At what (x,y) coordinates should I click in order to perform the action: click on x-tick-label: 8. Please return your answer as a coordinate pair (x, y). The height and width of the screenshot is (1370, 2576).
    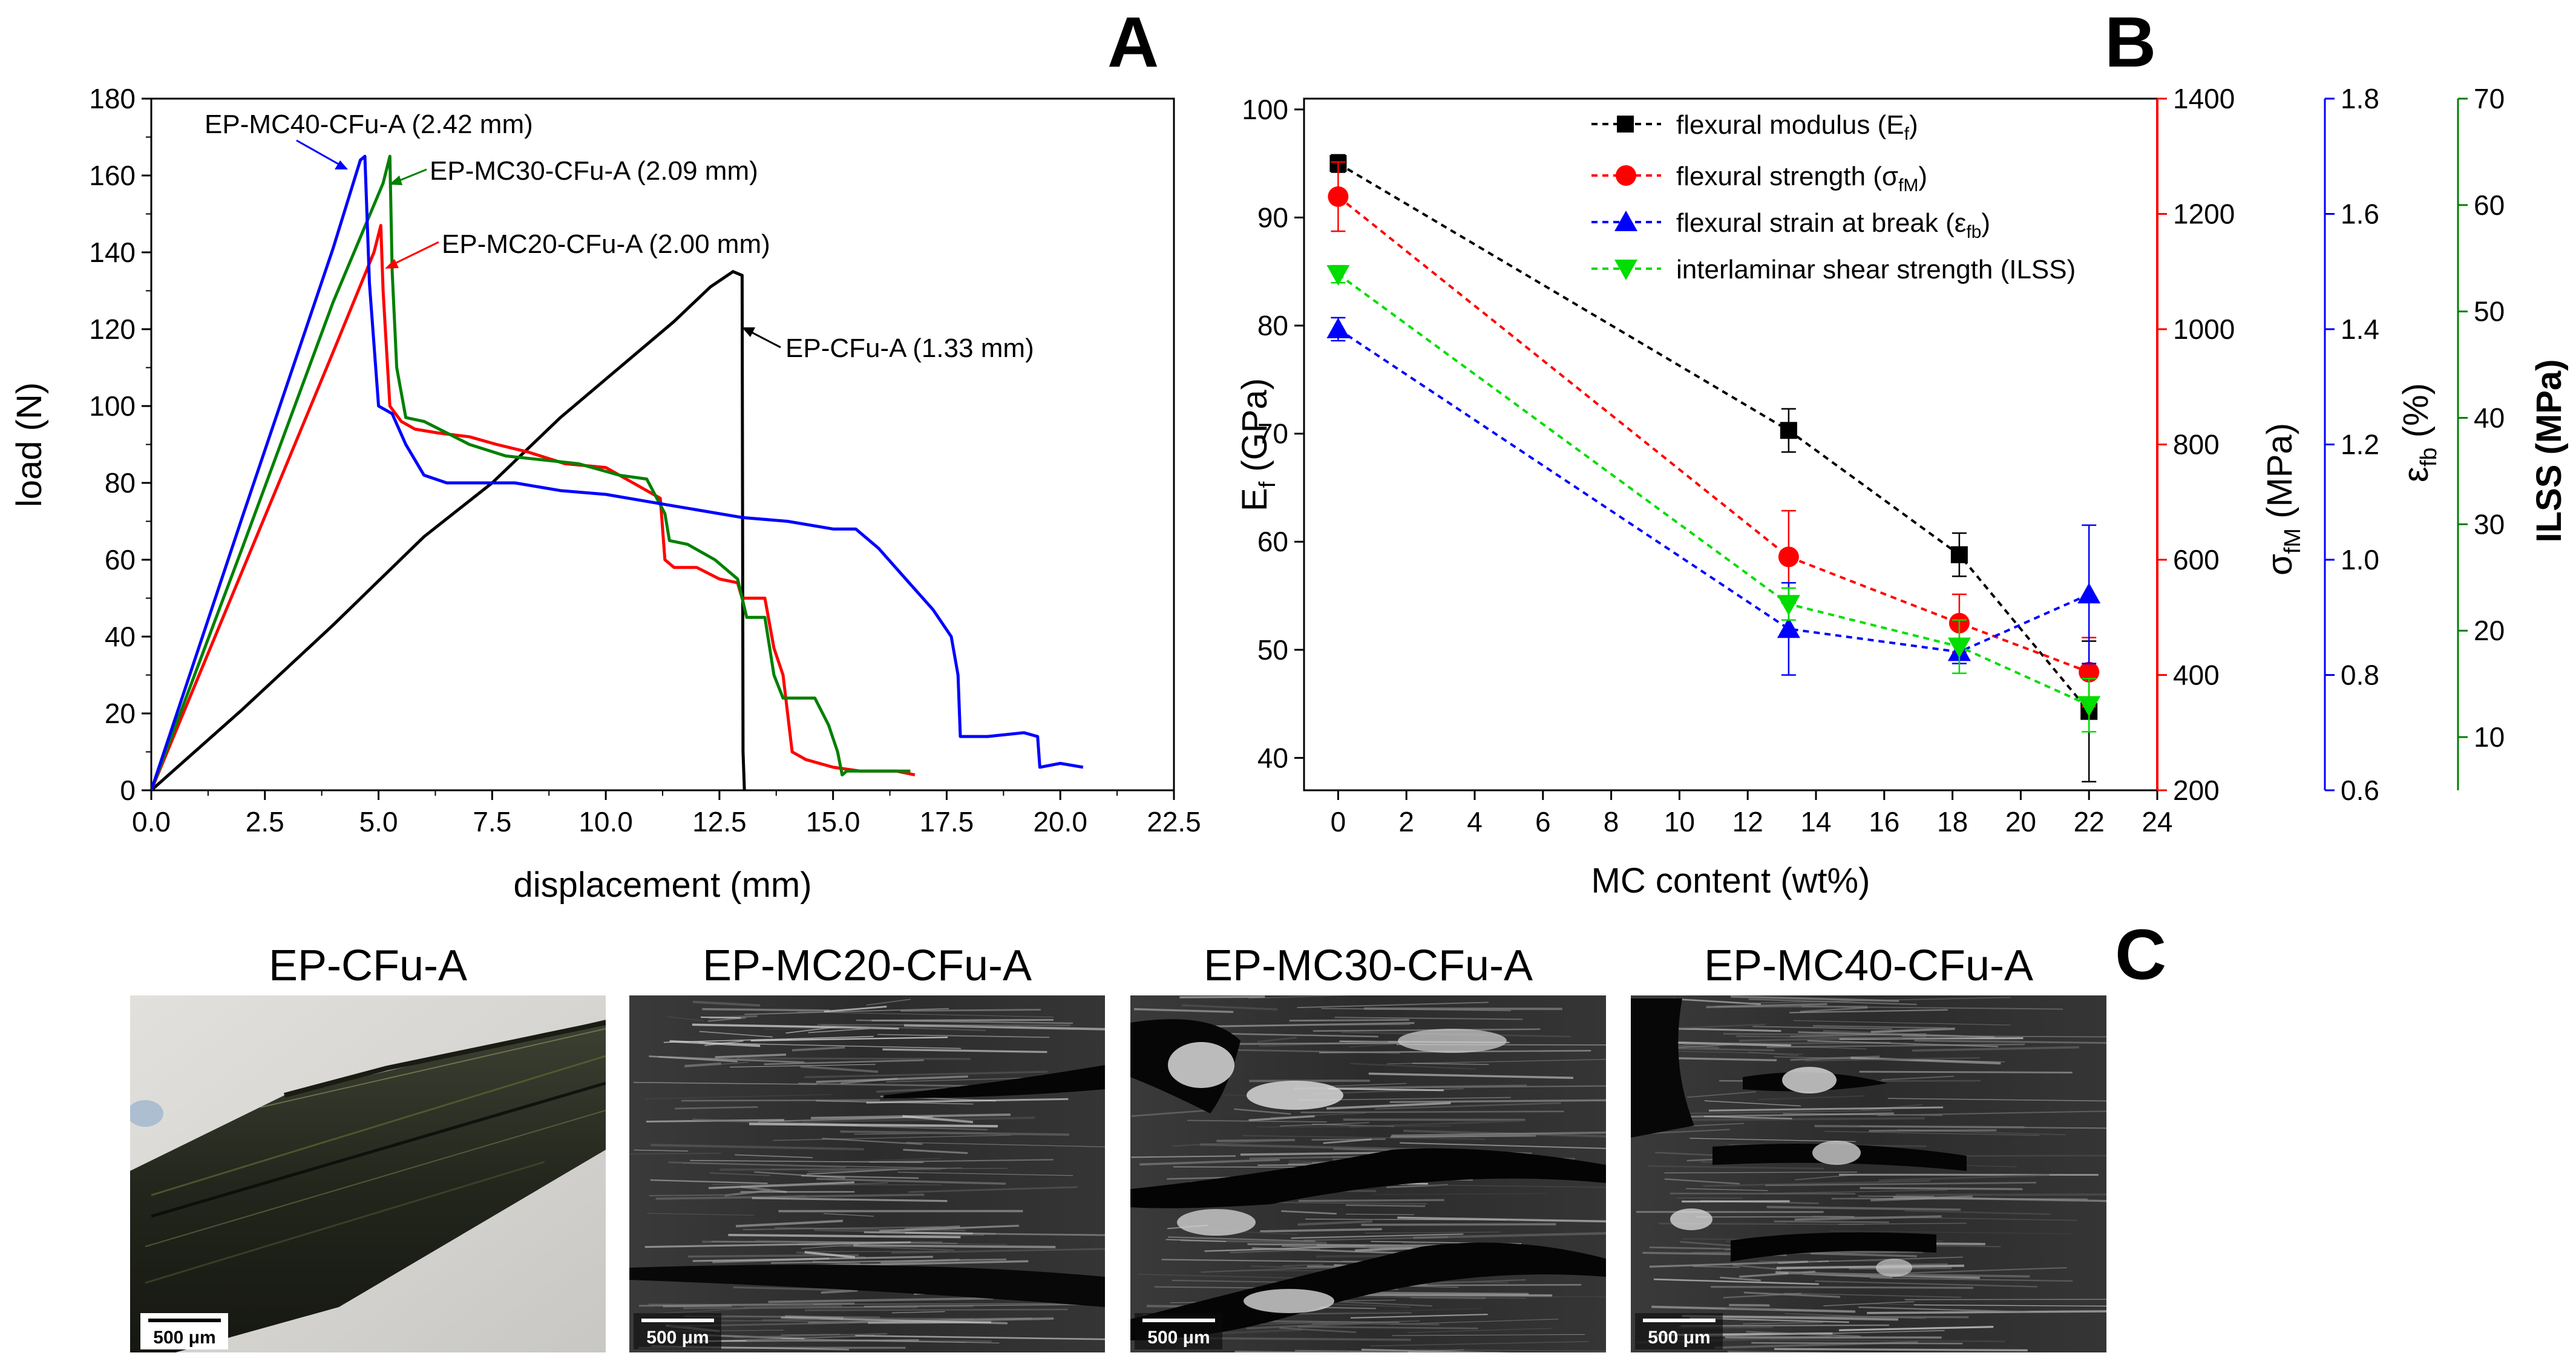
    Looking at the image, I should click on (1611, 821).